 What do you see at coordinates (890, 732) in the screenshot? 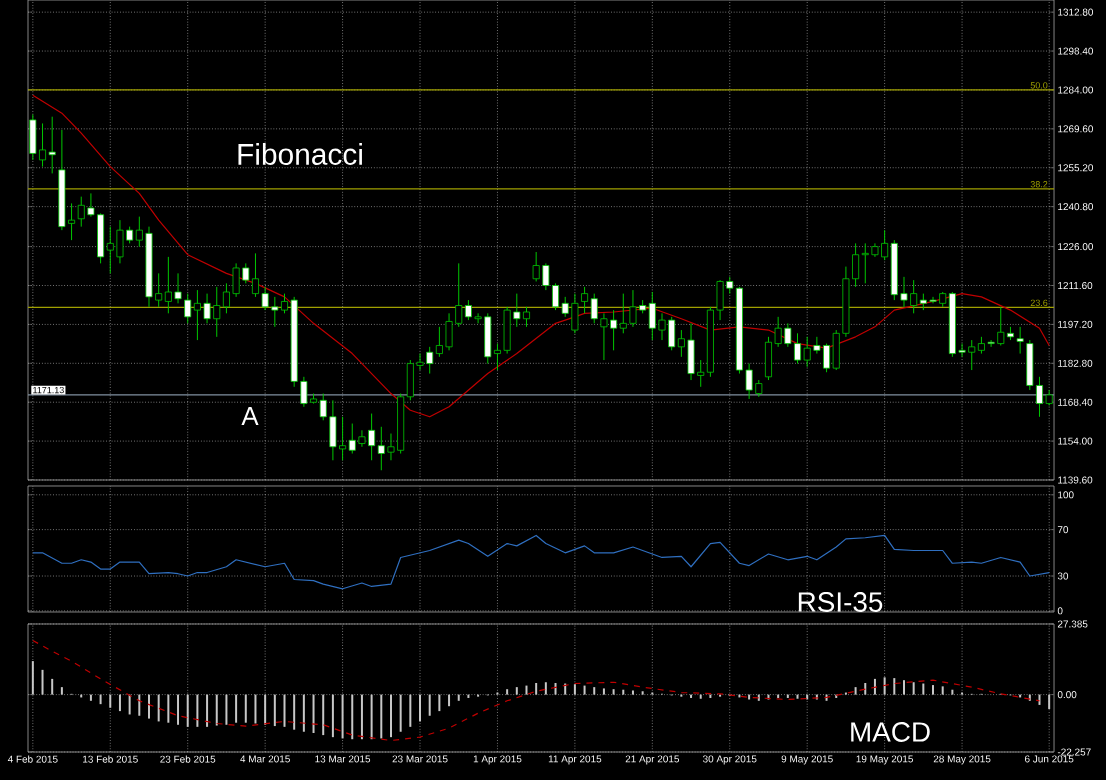
I see `annotation: MACD` at bounding box center [890, 732].